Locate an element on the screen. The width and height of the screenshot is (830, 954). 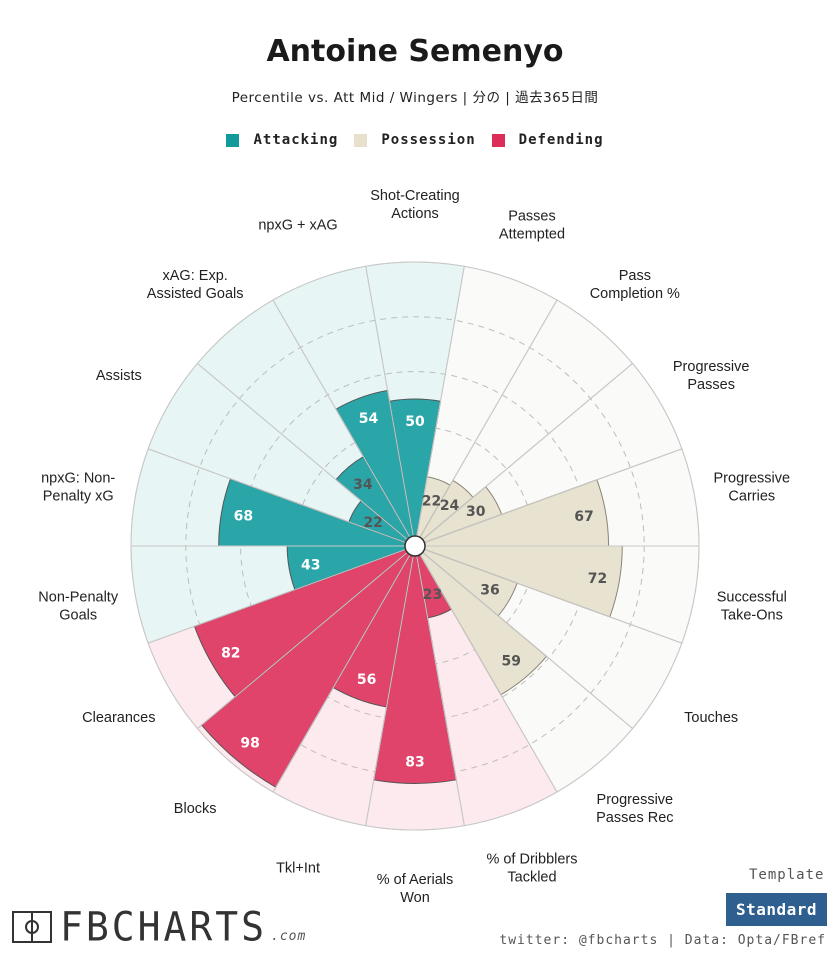
category-label: Passes Attempted is located at coordinates (532, 226).